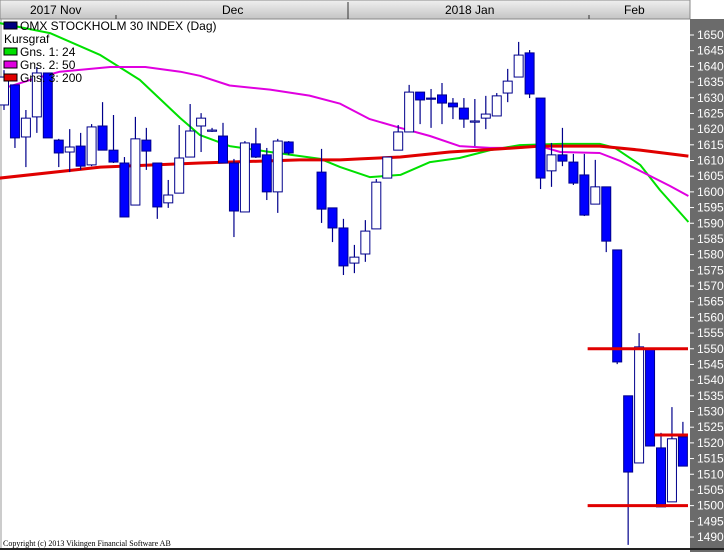 The height and width of the screenshot is (552, 724). What do you see at coordinates (710, 506) in the screenshot?
I see `y-tick-label: 1500` at bounding box center [710, 506].